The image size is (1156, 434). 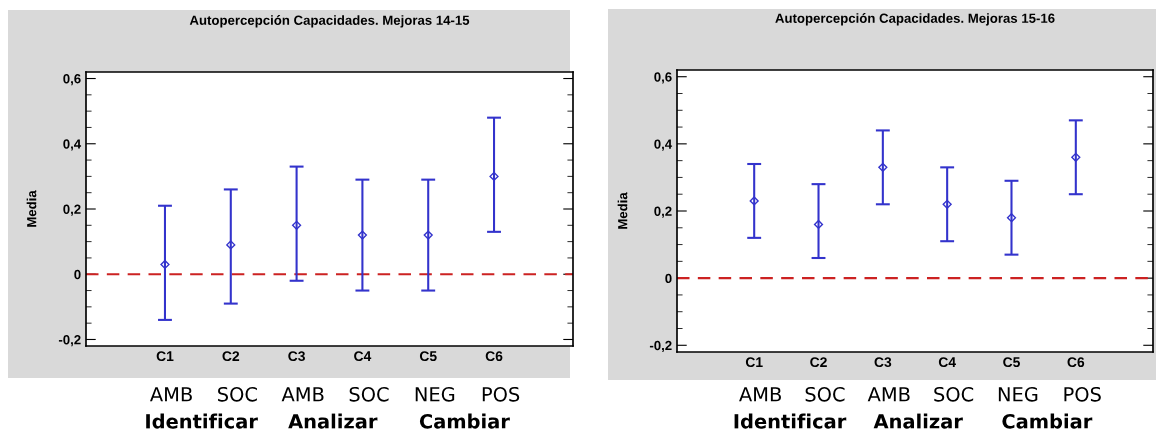 What do you see at coordinates (915, 19) in the screenshot?
I see `chart-title: Autopercepción Capacidades. Mejoras 15-16` at bounding box center [915, 19].